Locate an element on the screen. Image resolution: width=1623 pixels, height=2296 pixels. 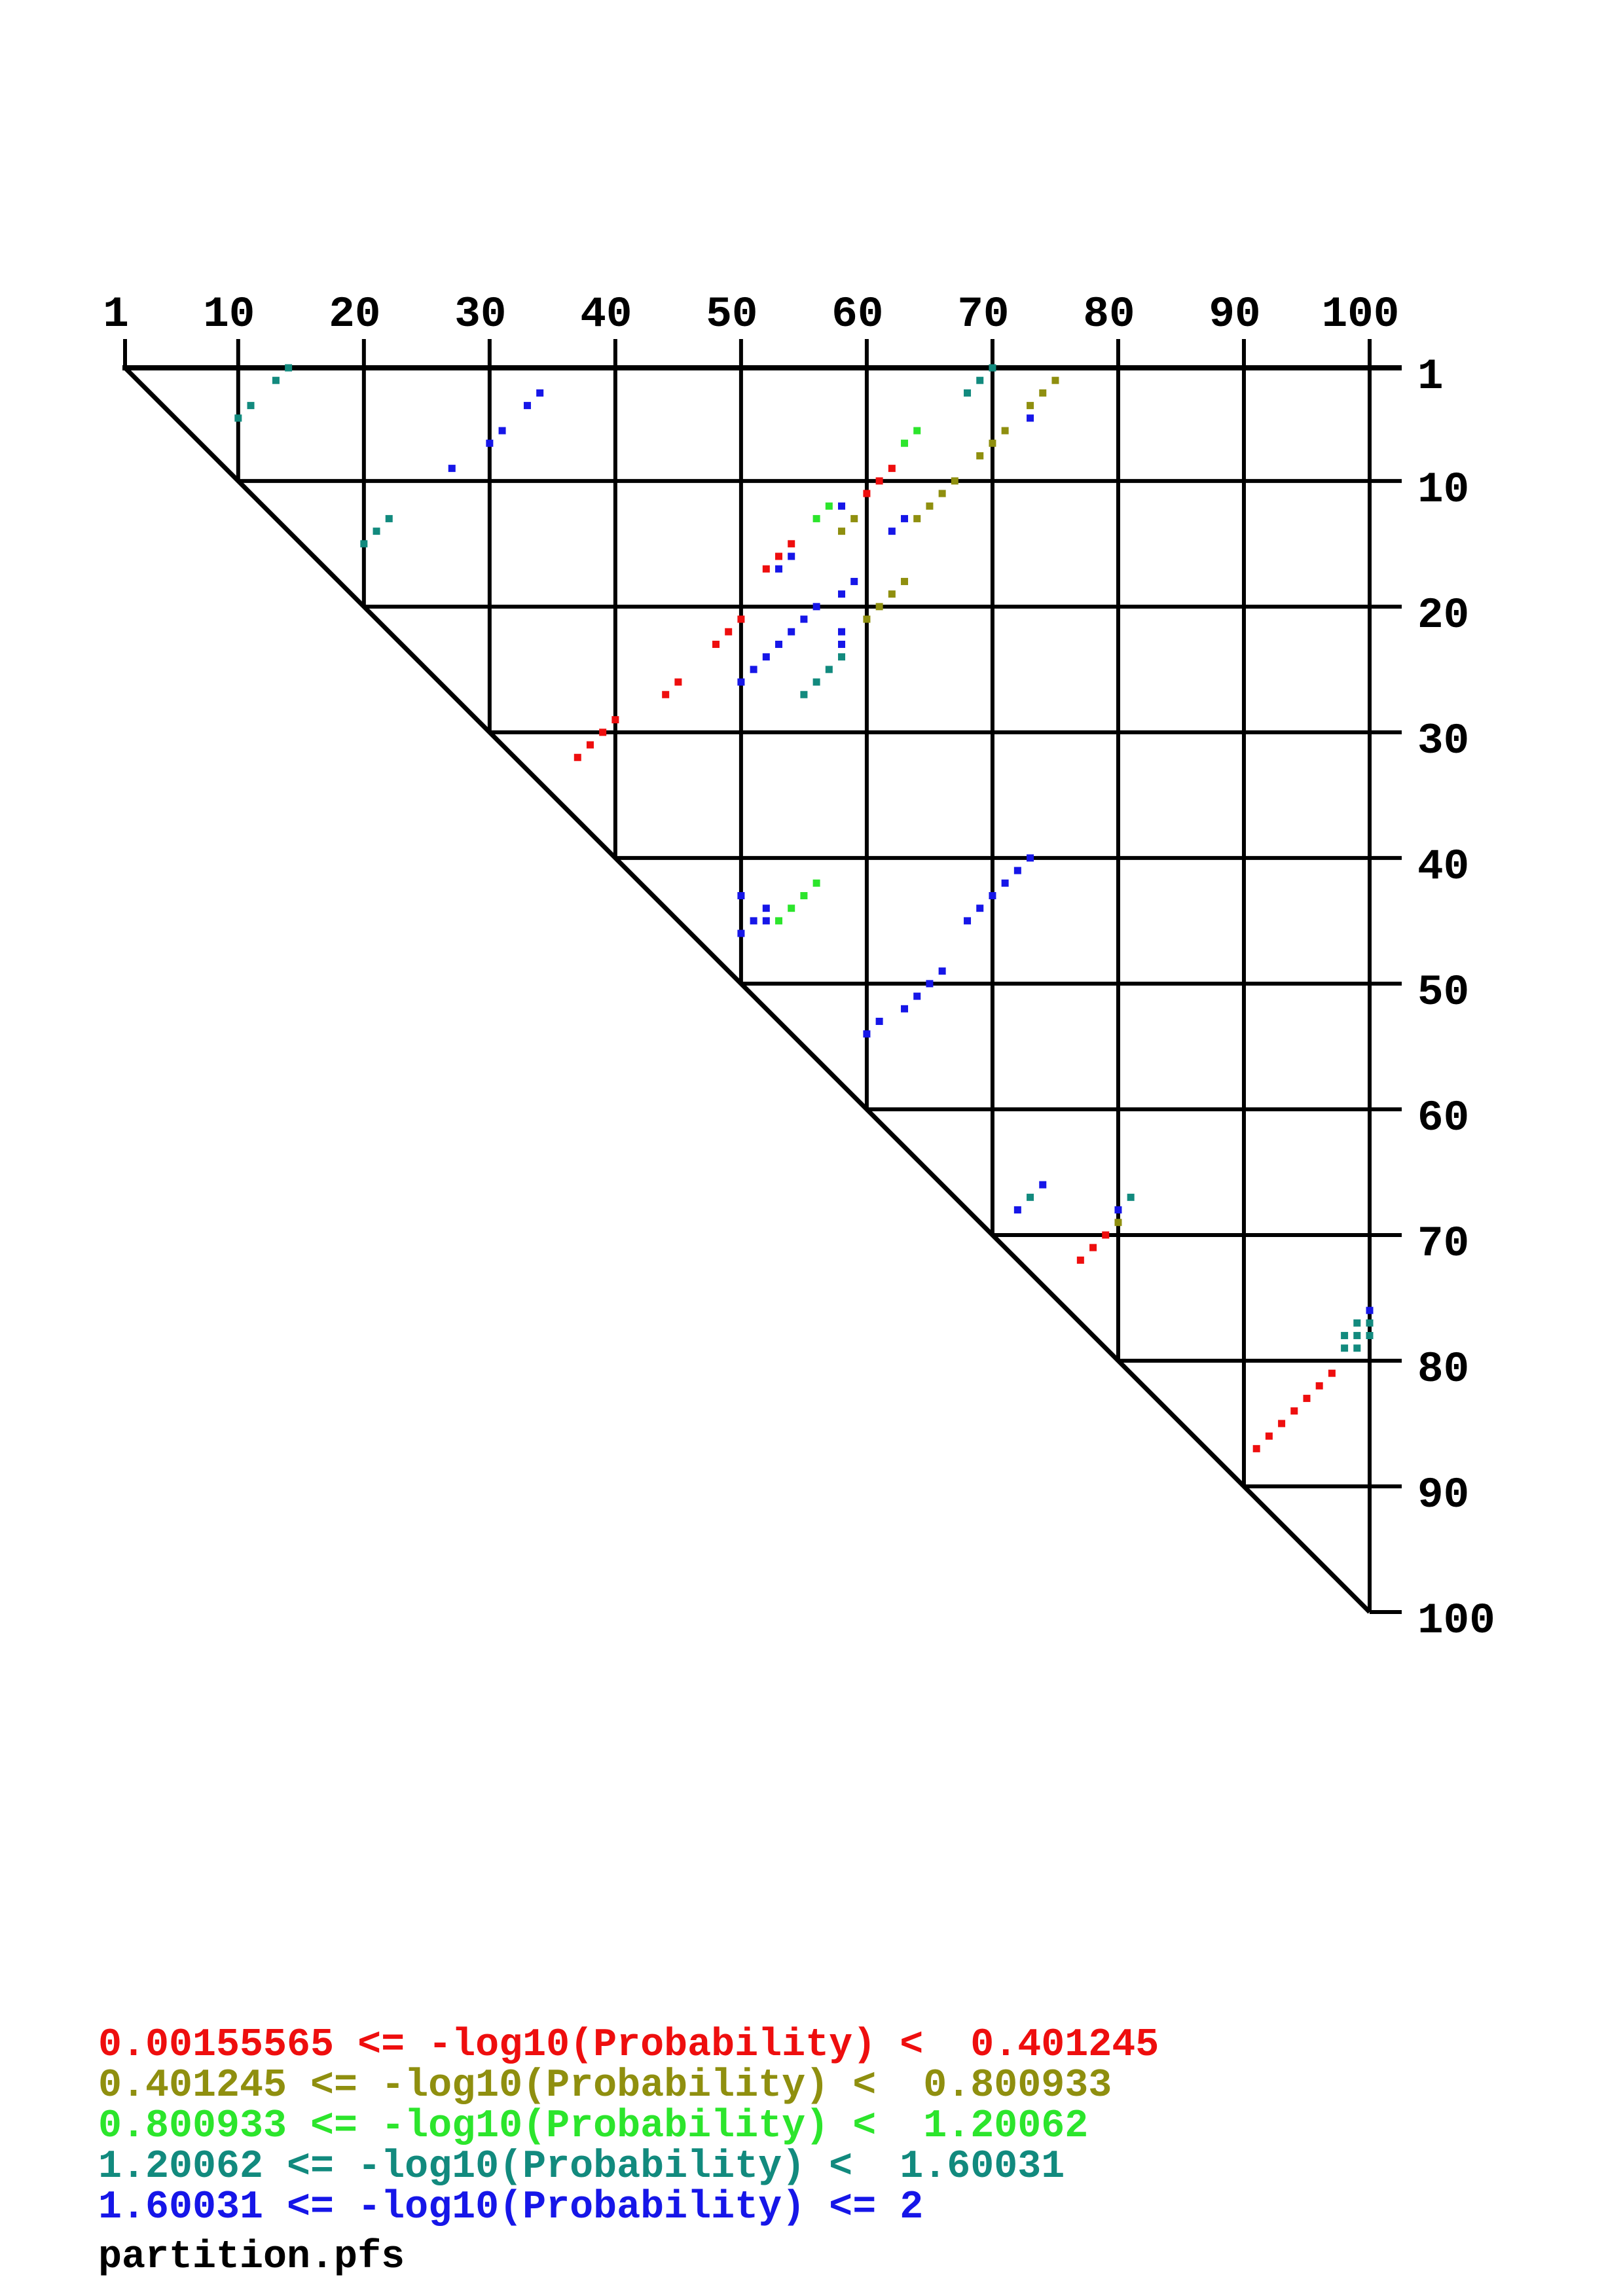
x-axis-tick-label: 80 is located at coordinates (1109, 314).